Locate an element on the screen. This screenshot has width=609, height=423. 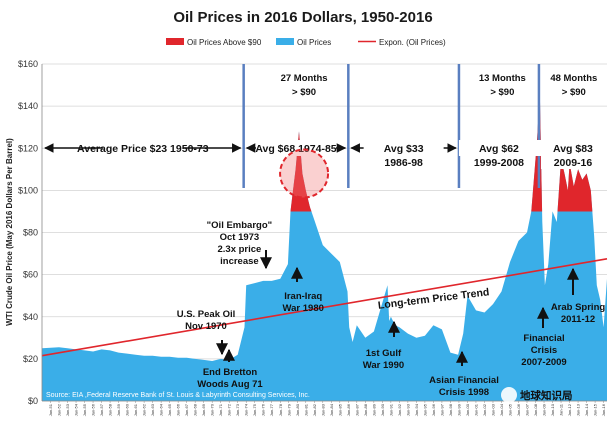
period-label: Avg $83 is located at coordinates (573, 149).